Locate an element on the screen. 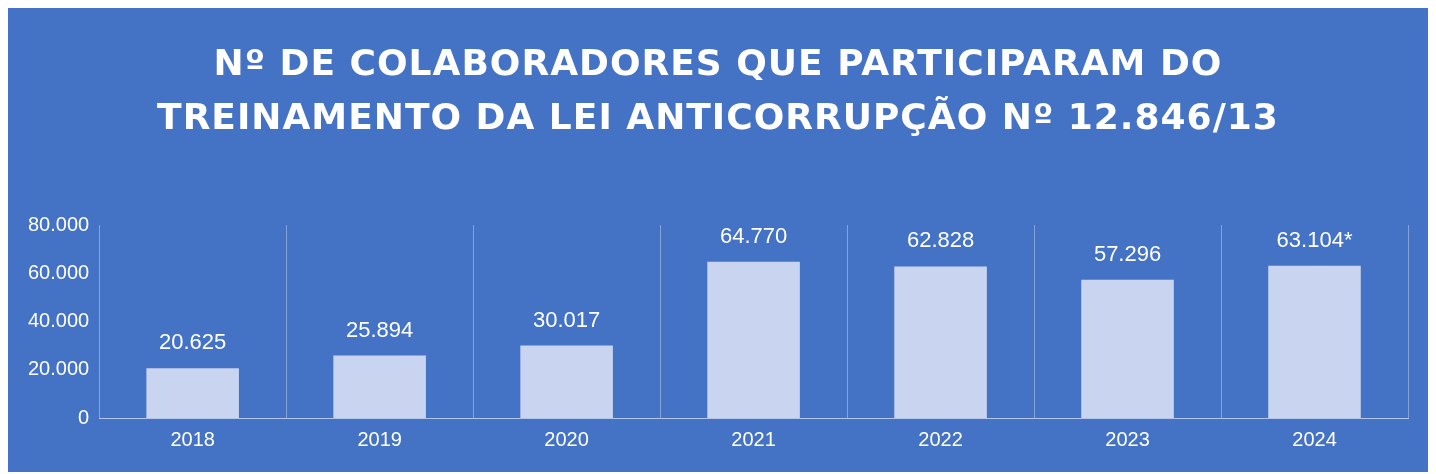 This screenshot has height=474, width=1436. y-tick-label: 0 is located at coordinates (84, 416).